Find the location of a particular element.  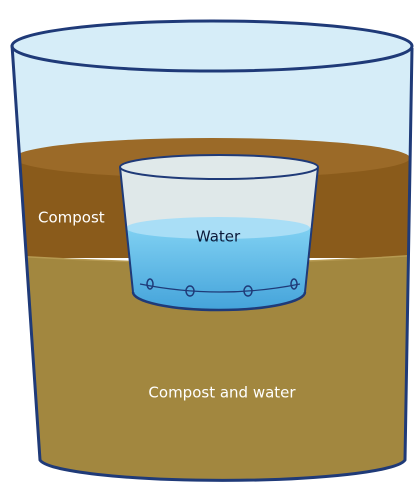

mixture-label: Compost and water is located at coordinates (222, 393).